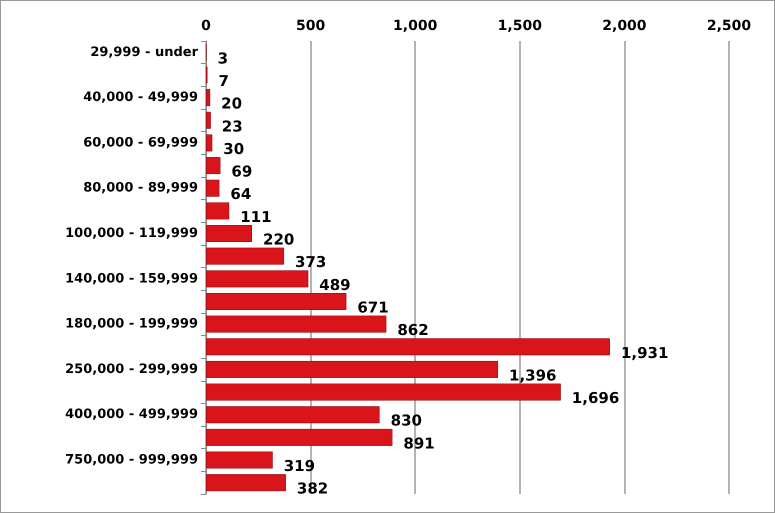  Describe the element at coordinates (532, 375) in the screenshot. I see `data-label: 1,396` at that location.